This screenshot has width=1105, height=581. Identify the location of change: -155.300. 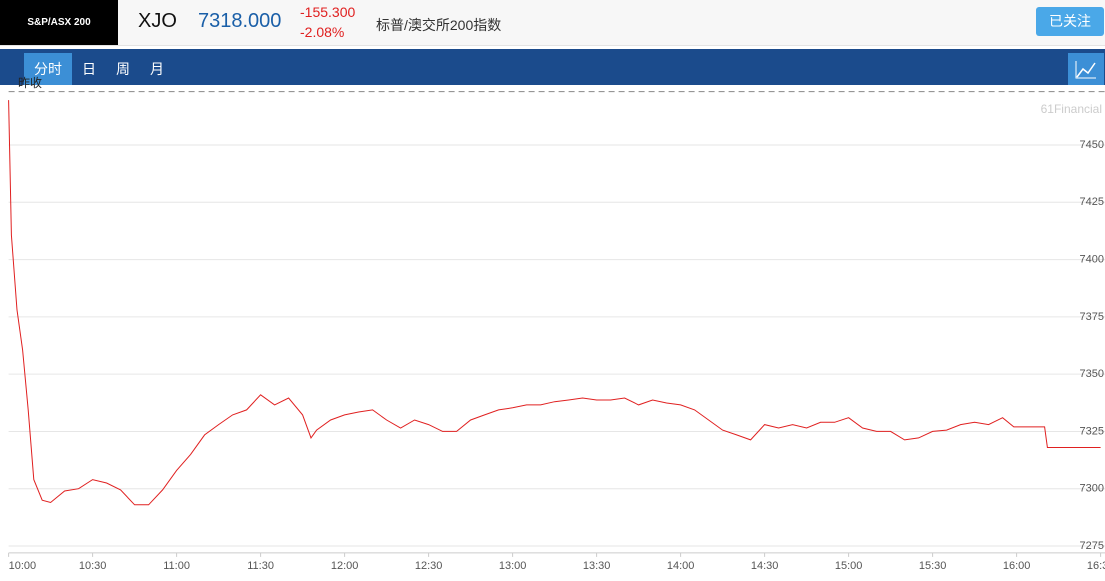
(328, 12).